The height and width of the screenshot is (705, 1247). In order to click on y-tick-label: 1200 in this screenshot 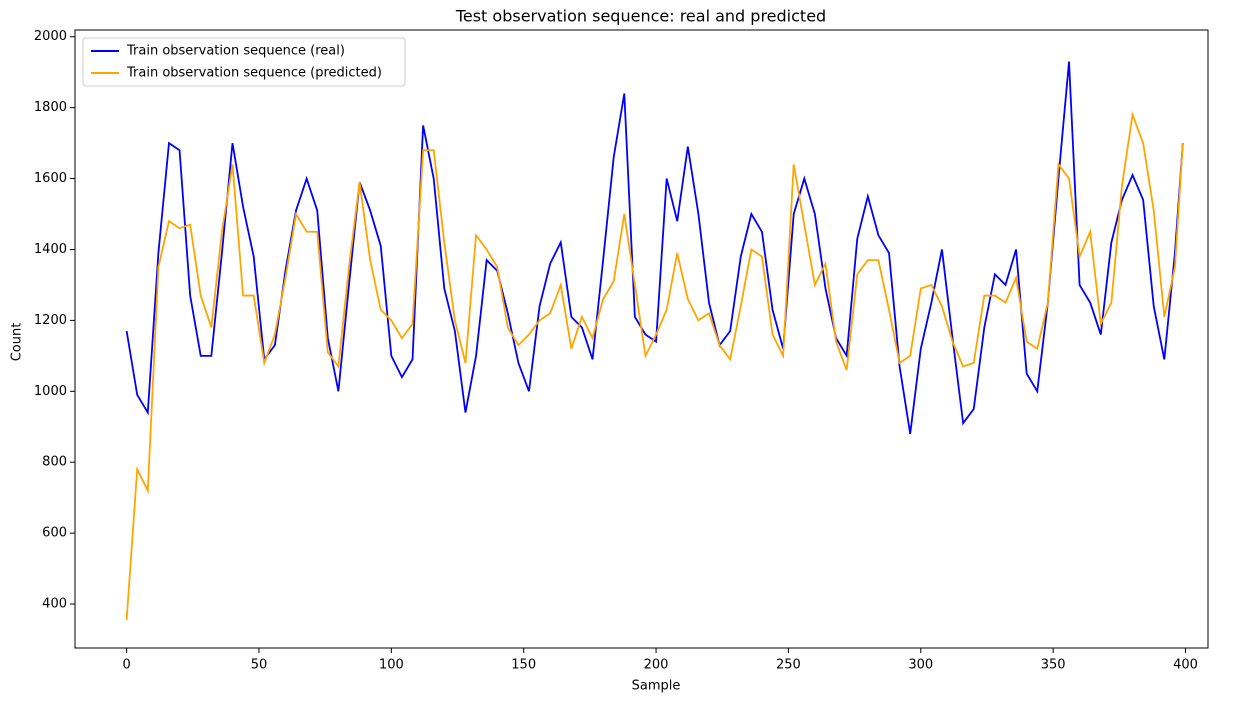, I will do `click(50, 320)`.